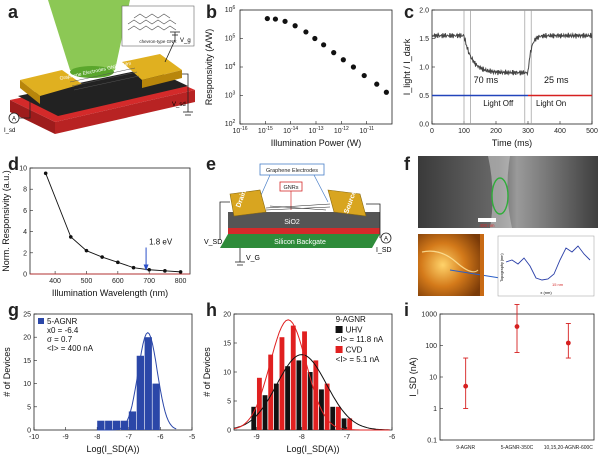 This screenshot has width=600, height=464. I want to click on fall-time-annotation: 25 ms, so click(556, 80).